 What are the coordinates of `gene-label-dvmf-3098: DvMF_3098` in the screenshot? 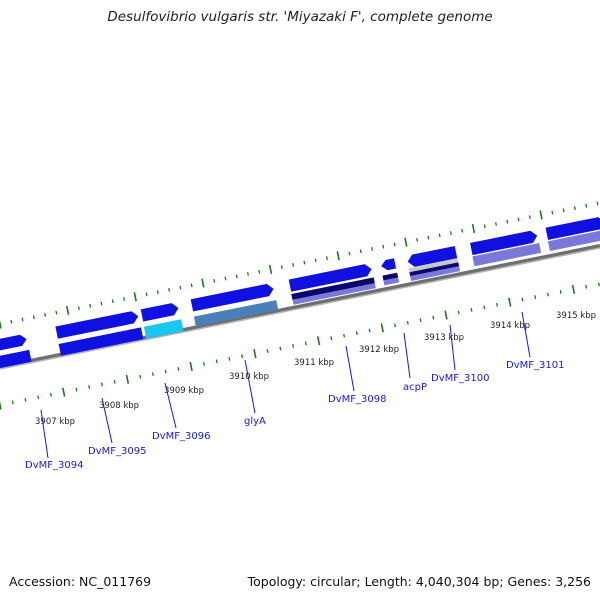 It's located at (357, 399).